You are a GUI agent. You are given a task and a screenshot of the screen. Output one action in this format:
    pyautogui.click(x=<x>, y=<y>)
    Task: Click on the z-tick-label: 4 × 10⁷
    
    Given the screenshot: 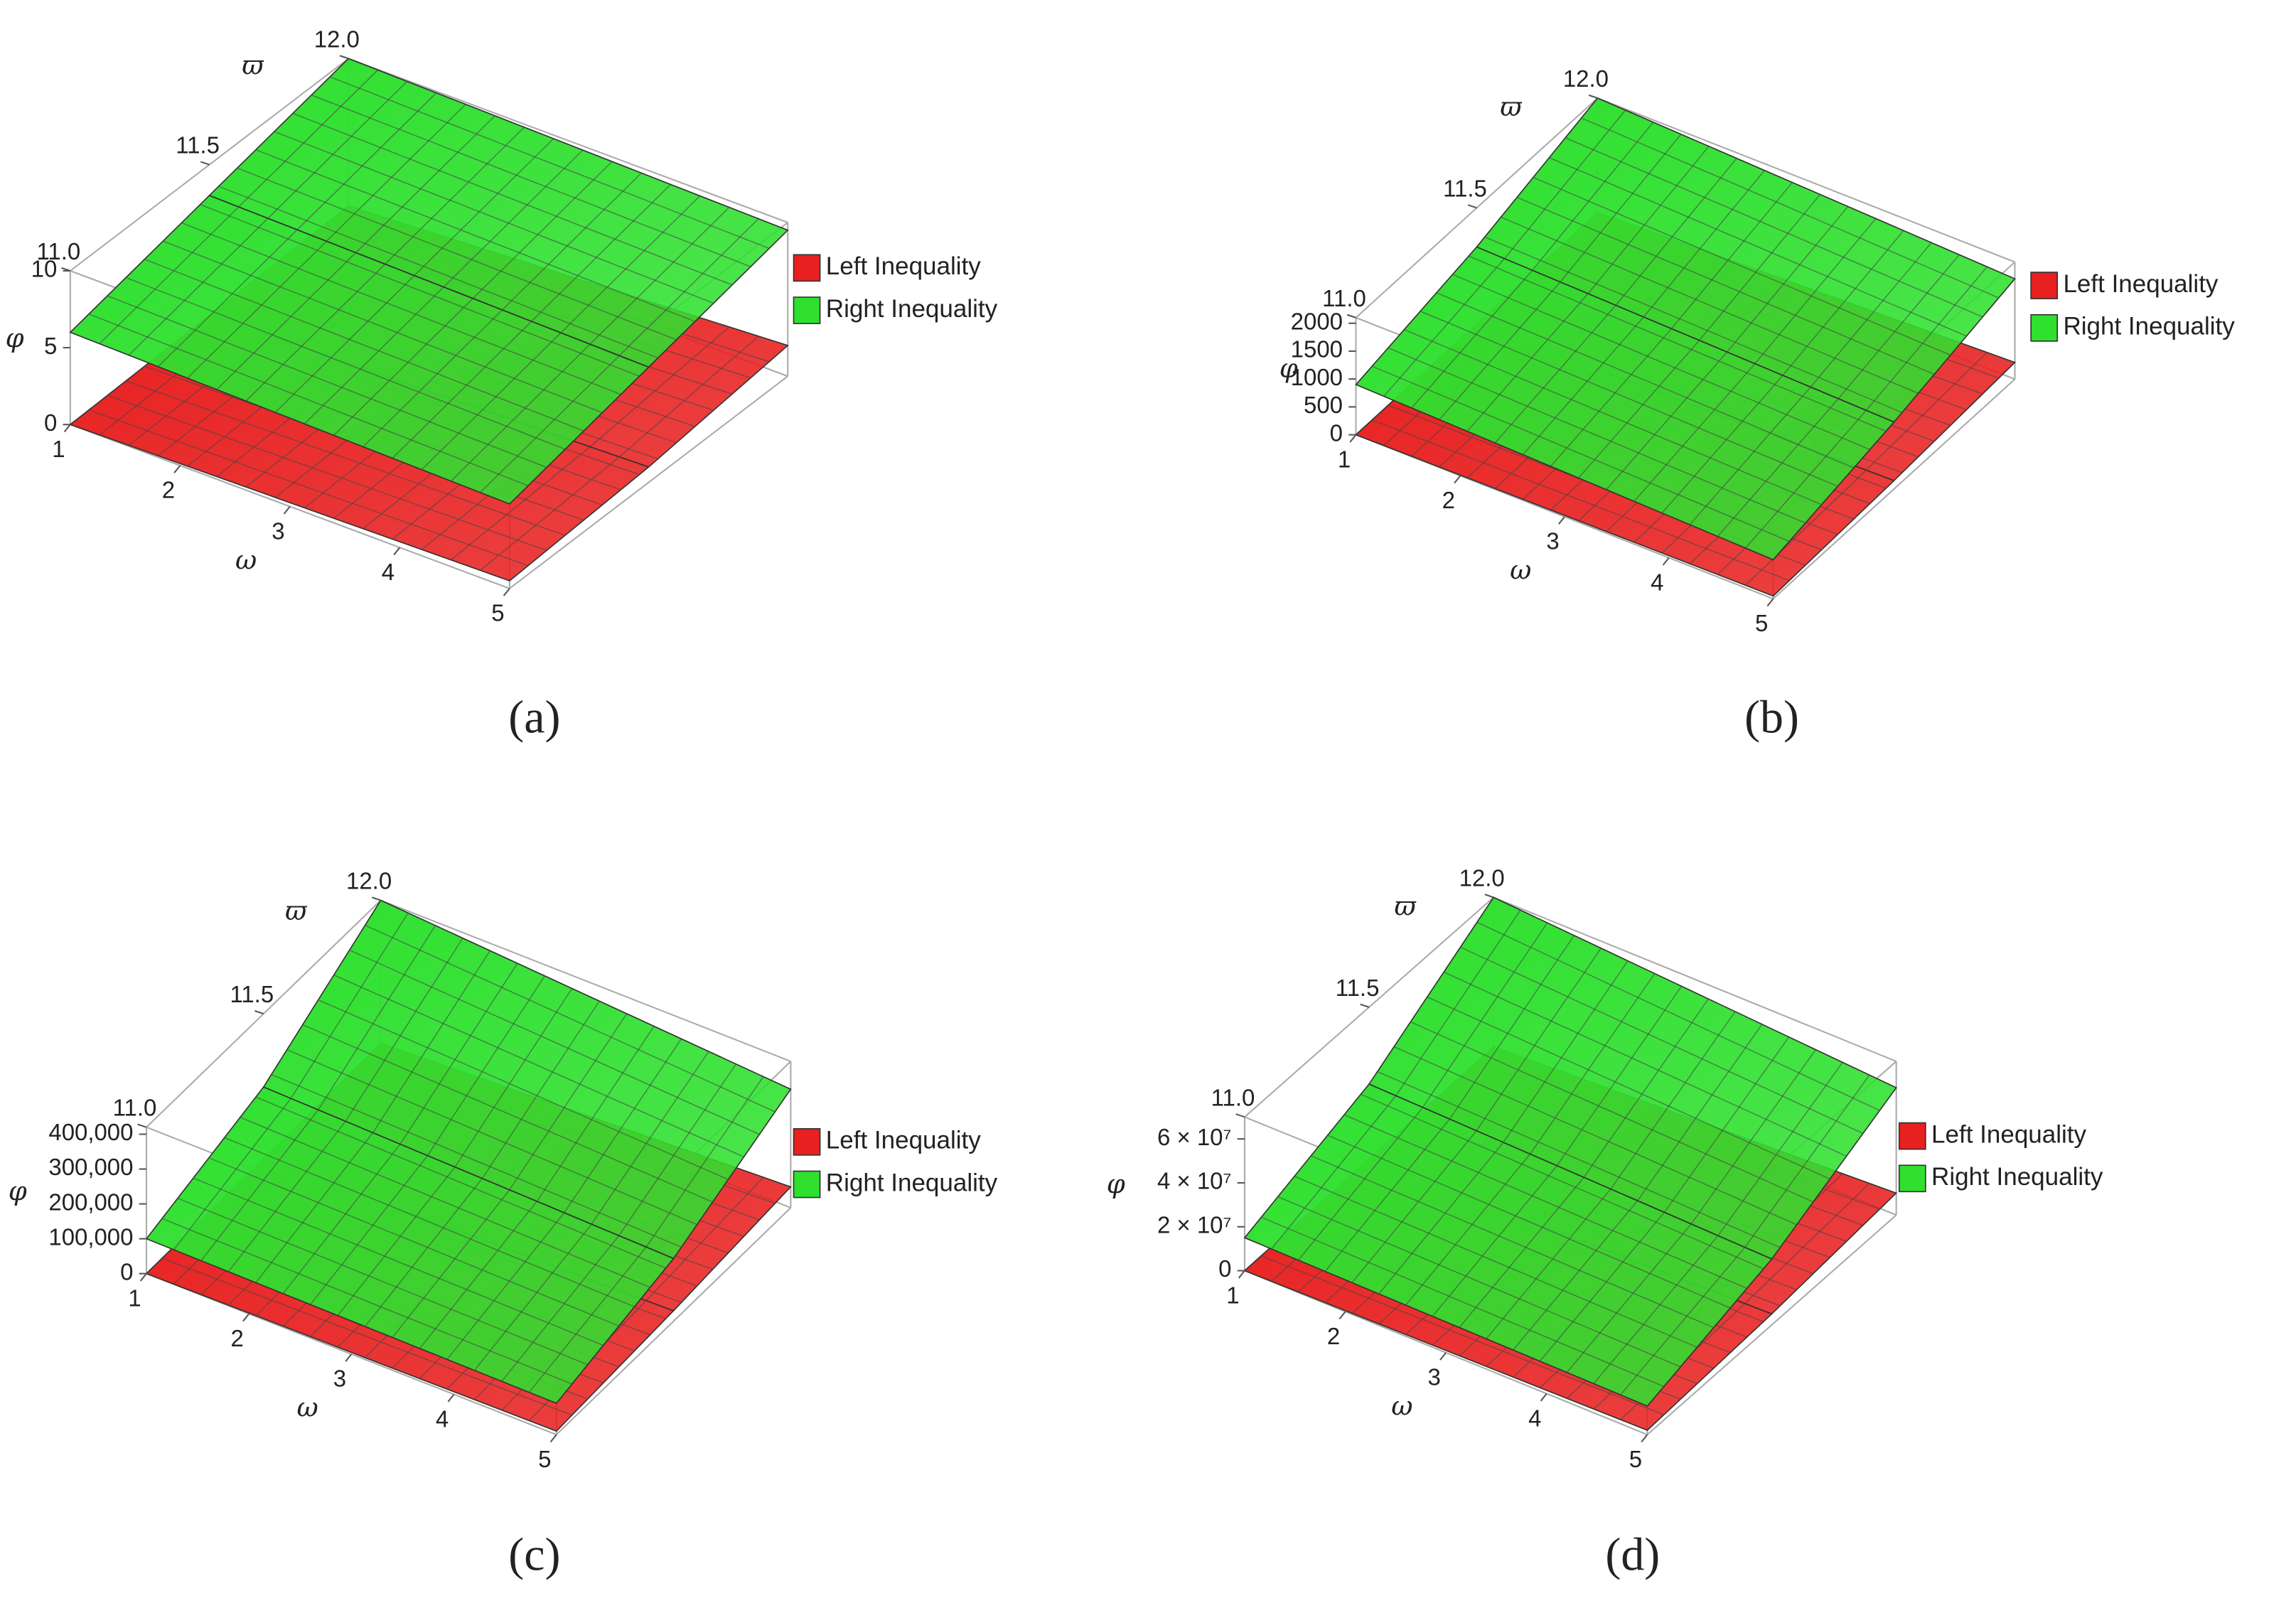 What is the action you would take?
    pyautogui.click(x=1194, y=1181)
    